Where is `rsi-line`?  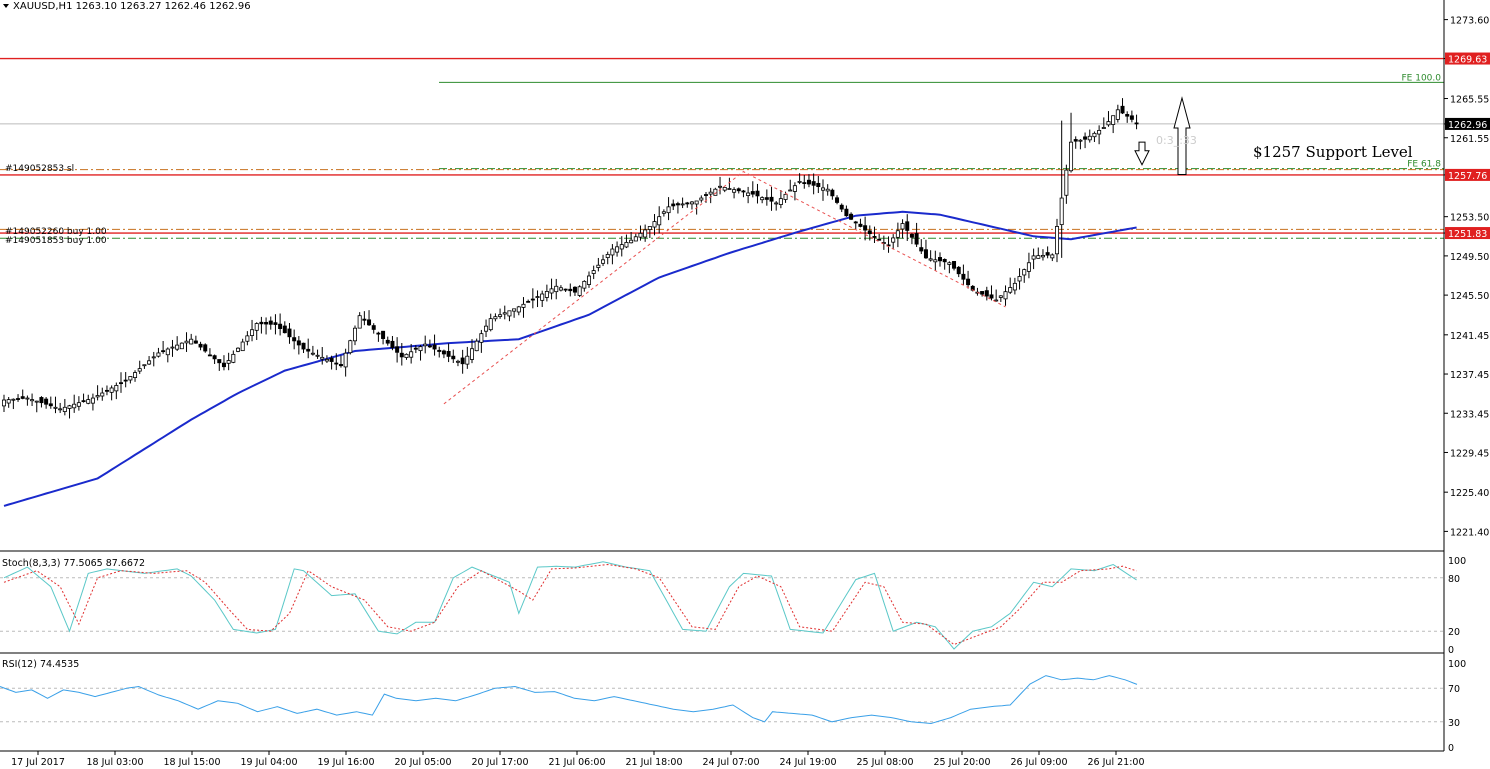
rsi-line is located at coordinates (569, 700).